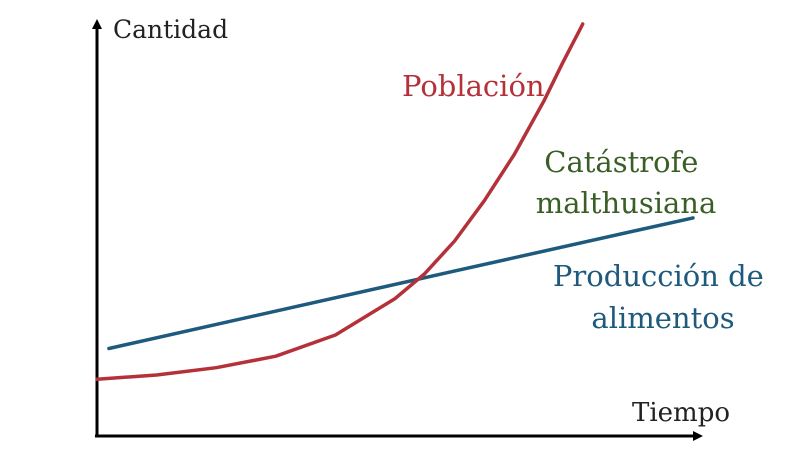  I want to click on catastrophe-line-1: Catástrofe, so click(621, 162).